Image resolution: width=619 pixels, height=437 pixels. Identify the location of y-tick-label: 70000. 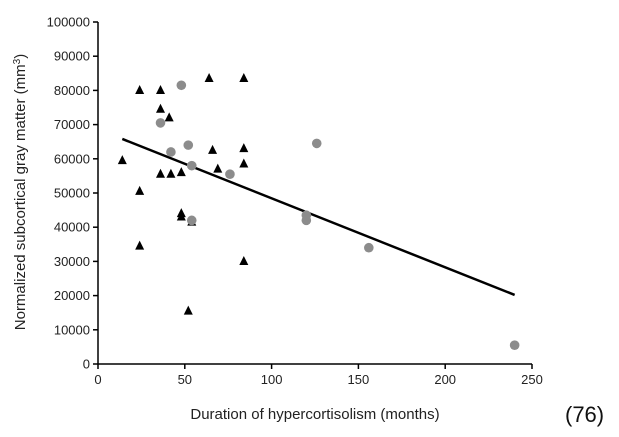
(72, 124).